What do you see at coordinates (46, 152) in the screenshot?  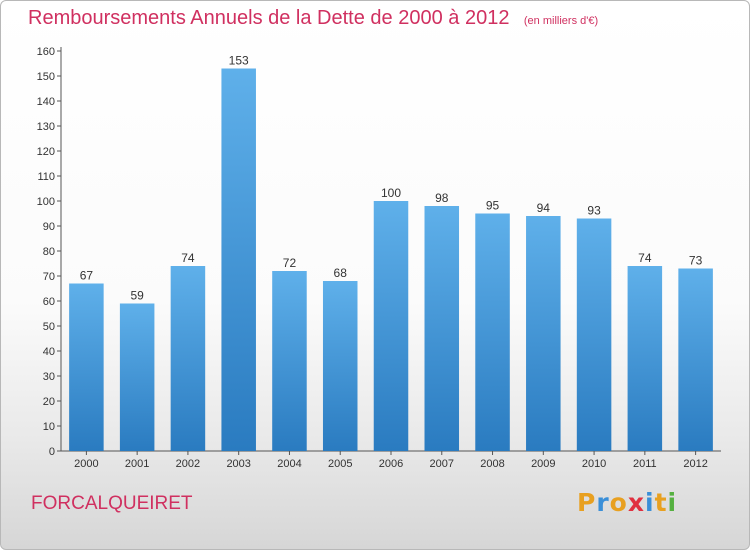 I see `y-tick-label: 120` at bounding box center [46, 152].